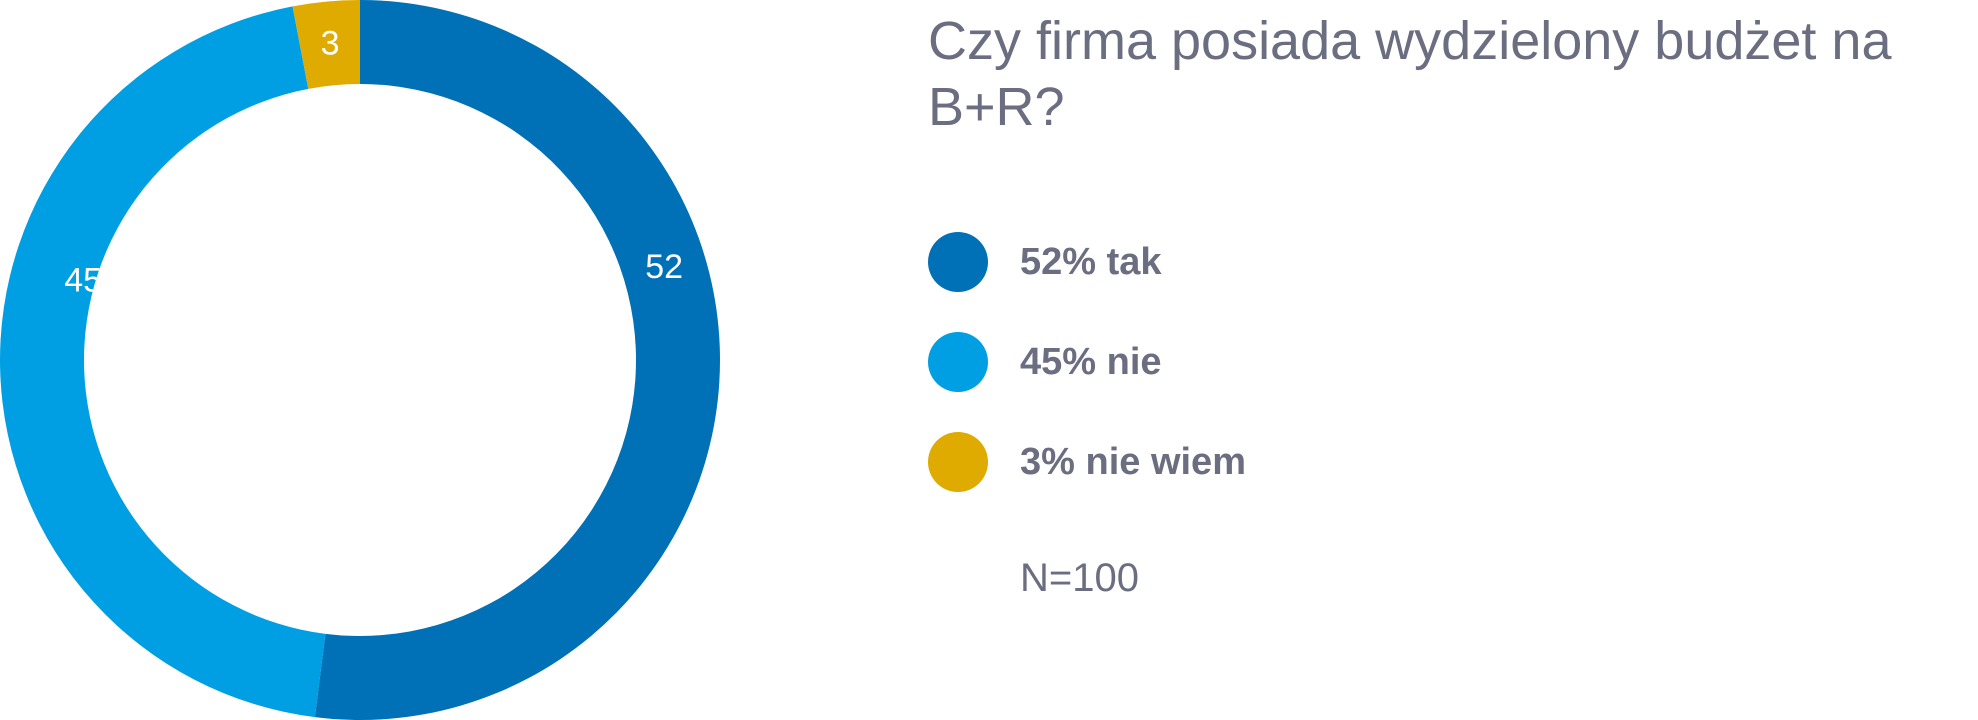  Describe the element at coordinates (958, 262) in the screenshot. I see `legend-swatch-tak` at that location.